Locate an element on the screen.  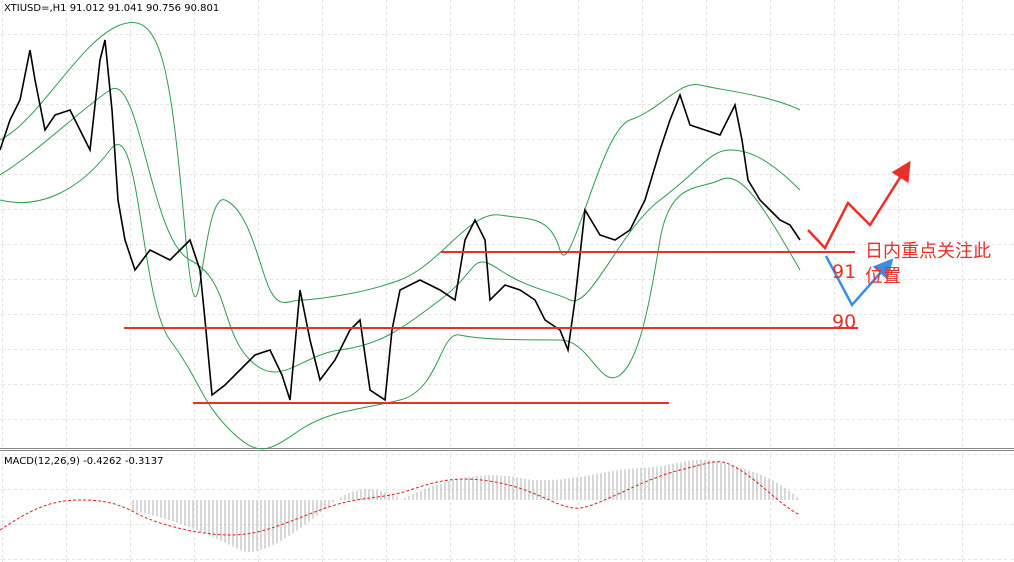
macd-label: MACD(12,26,9) -0.4262 -0.3137 is located at coordinates (84, 461).